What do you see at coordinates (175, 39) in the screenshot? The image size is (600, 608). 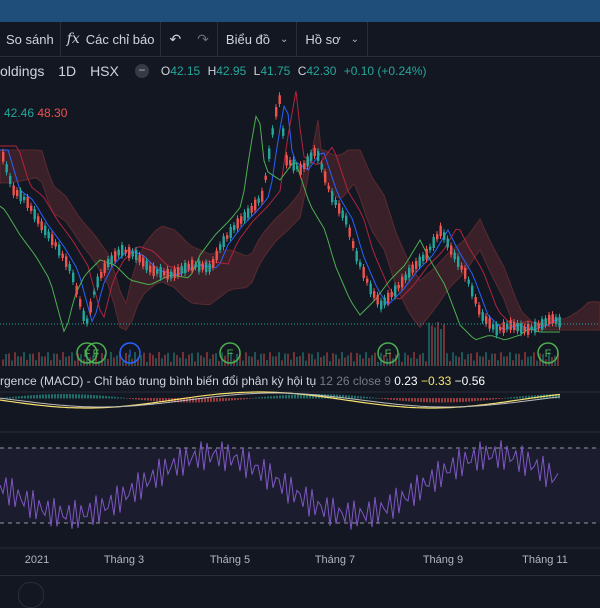 I see `undo-button: ↶` at bounding box center [175, 39].